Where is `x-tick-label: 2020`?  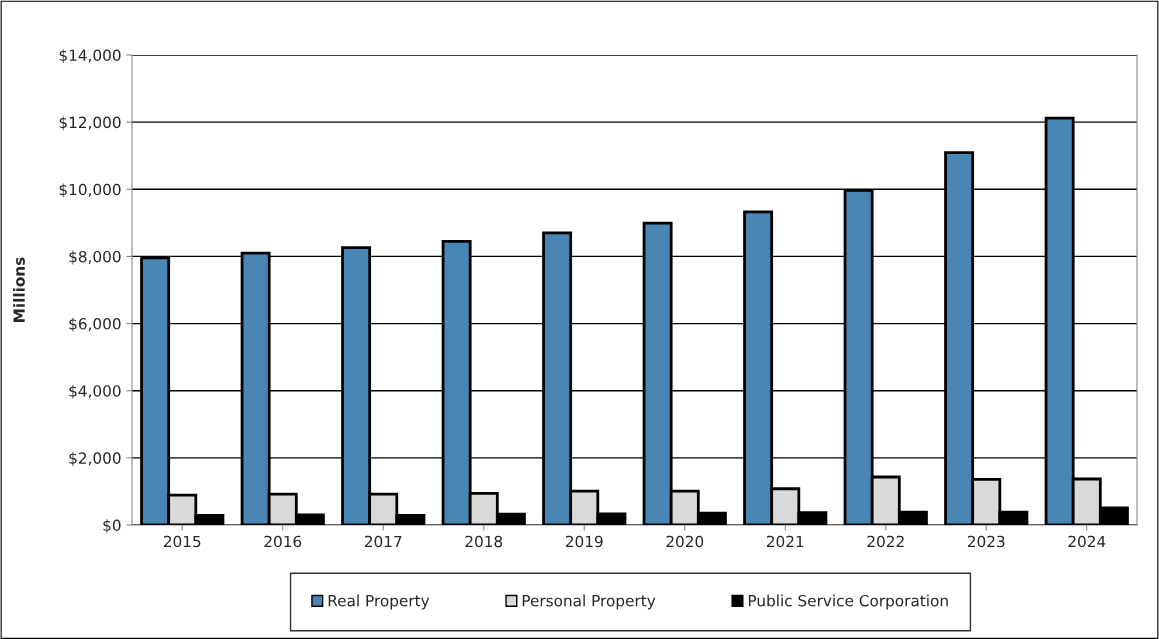 x-tick-label: 2020 is located at coordinates (685, 541).